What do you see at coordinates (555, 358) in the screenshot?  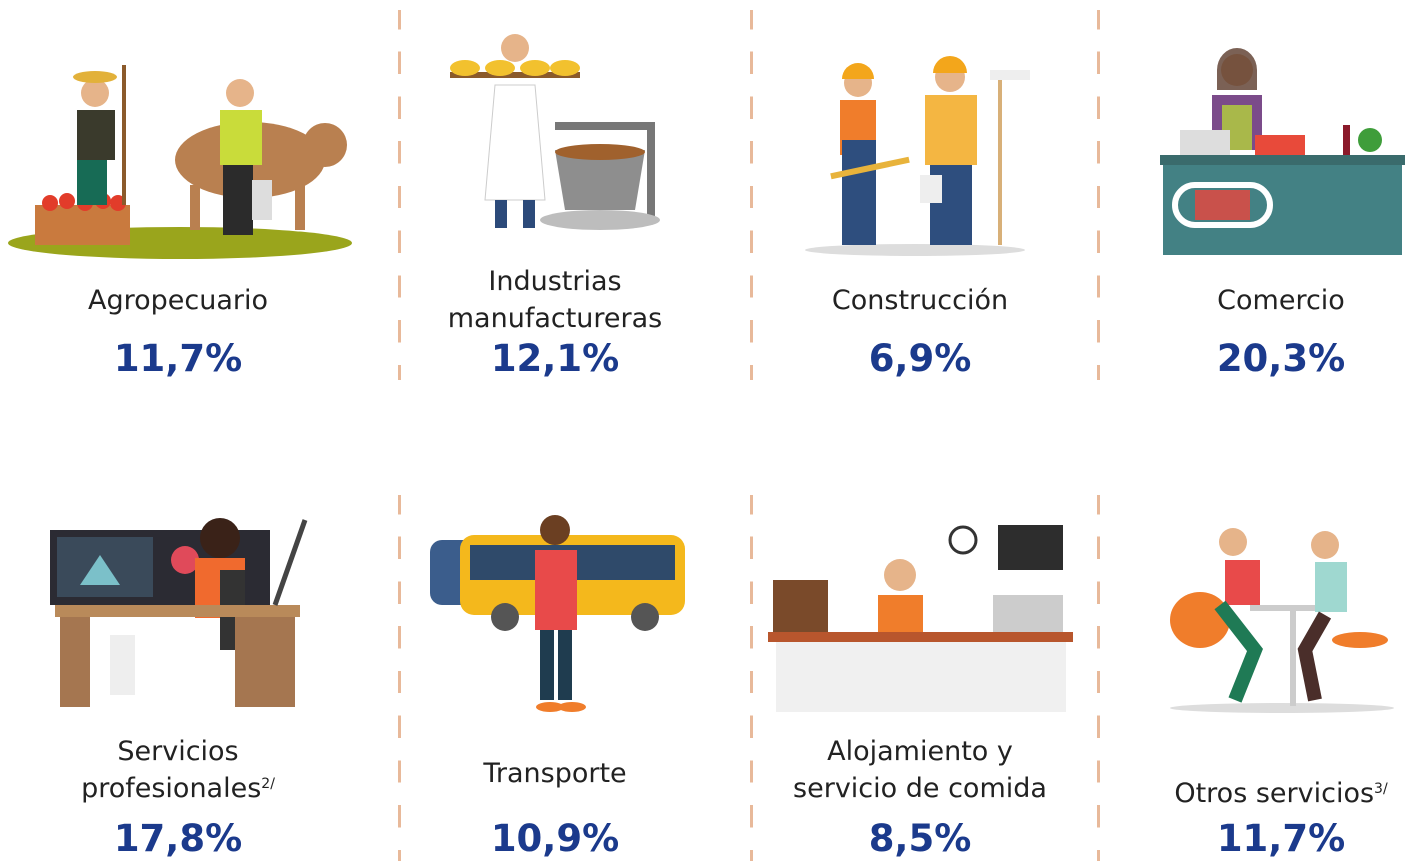 I see `sector-share: 12,1%` at bounding box center [555, 358].